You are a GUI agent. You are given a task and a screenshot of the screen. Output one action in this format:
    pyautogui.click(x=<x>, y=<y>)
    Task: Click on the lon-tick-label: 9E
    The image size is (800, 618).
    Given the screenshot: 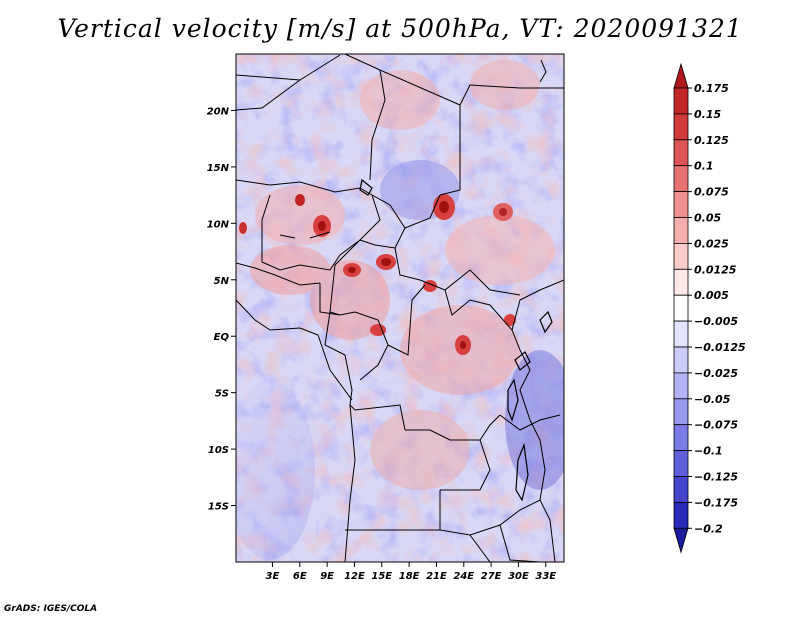 What is the action you would take?
    pyautogui.click(x=327, y=576)
    